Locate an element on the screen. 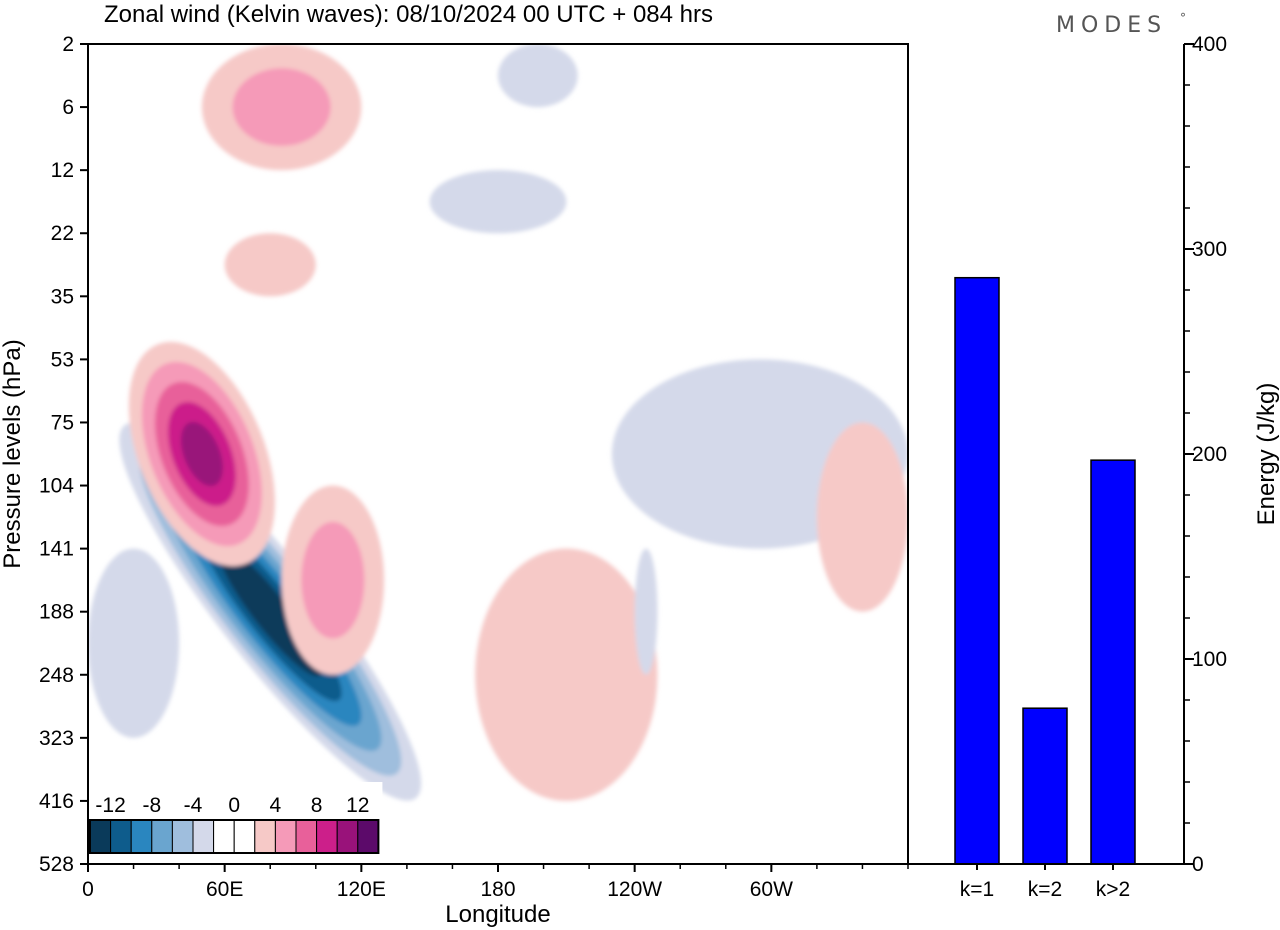  y-tick-label: 528 is located at coordinates (56, 864).